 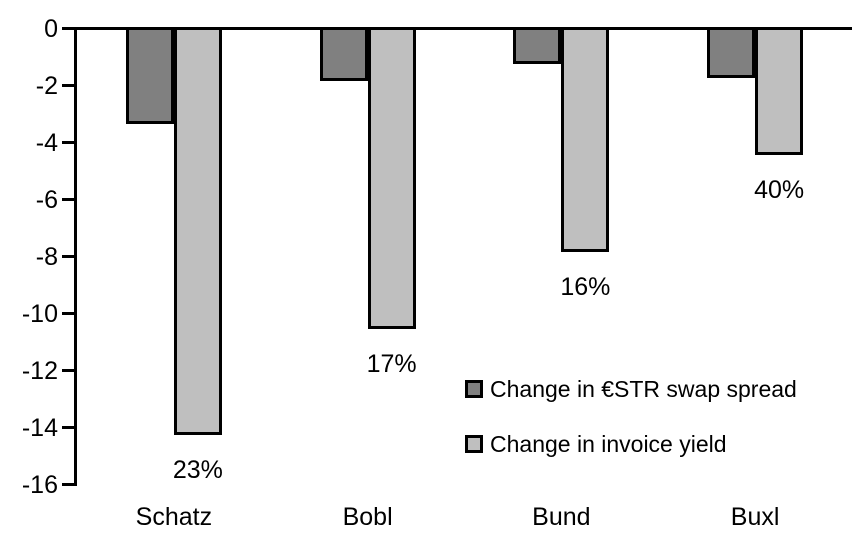 What do you see at coordinates (585, 140) in the screenshot?
I see `bar-bund-invoice-yield` at bounding box center [585, 140].